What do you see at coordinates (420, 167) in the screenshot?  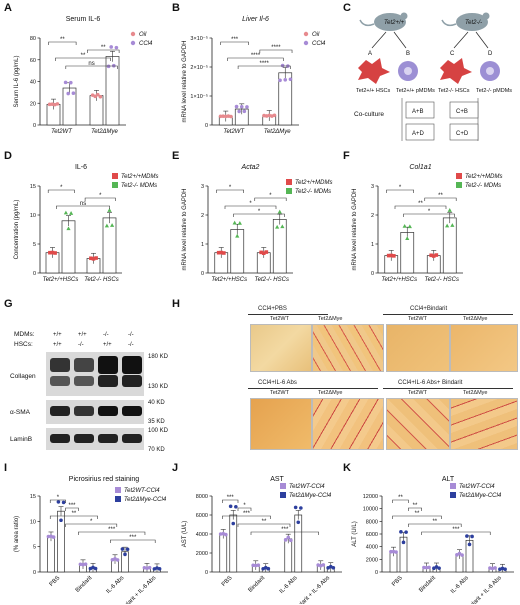 I see `chart-title: Col1a1` at bounding box center [420, 167].